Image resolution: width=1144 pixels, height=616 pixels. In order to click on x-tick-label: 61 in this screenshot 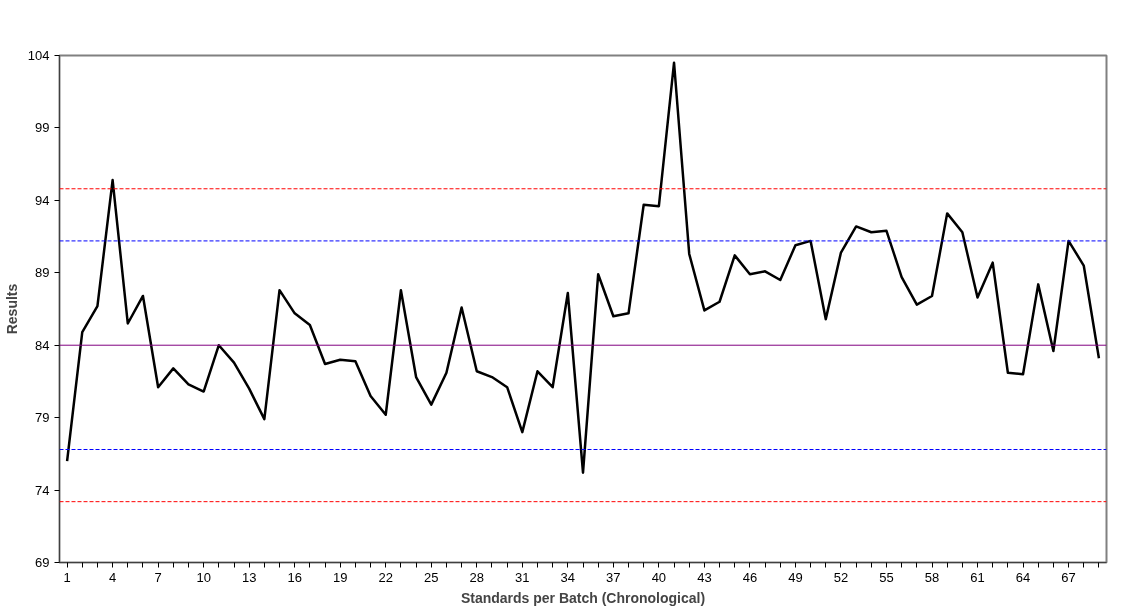, I will do `click(977, 577)`.